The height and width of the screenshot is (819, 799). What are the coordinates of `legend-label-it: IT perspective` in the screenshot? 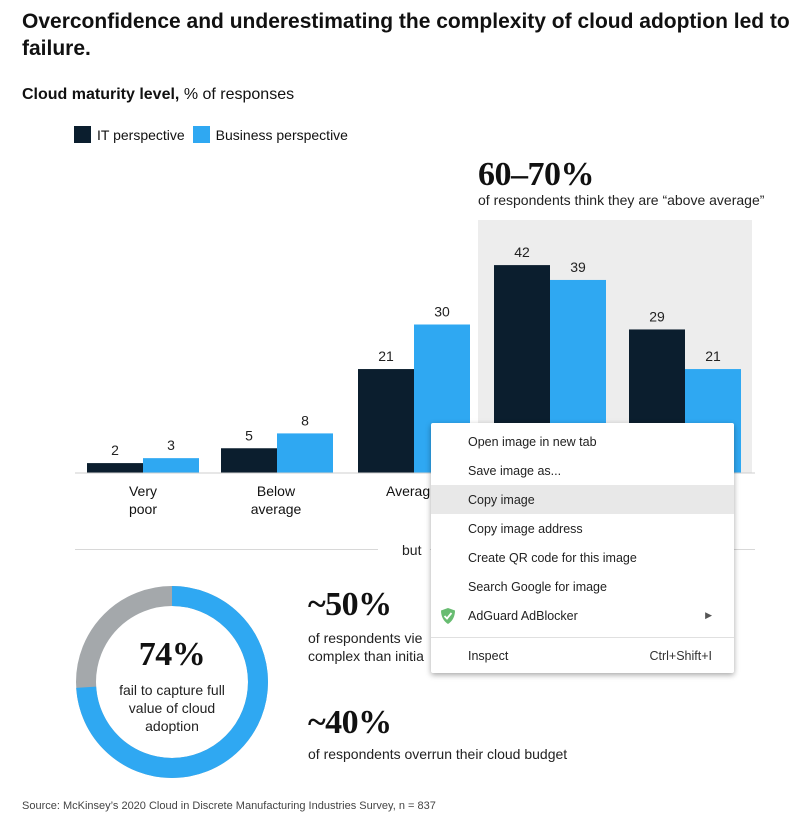 It's located at (141, 134).